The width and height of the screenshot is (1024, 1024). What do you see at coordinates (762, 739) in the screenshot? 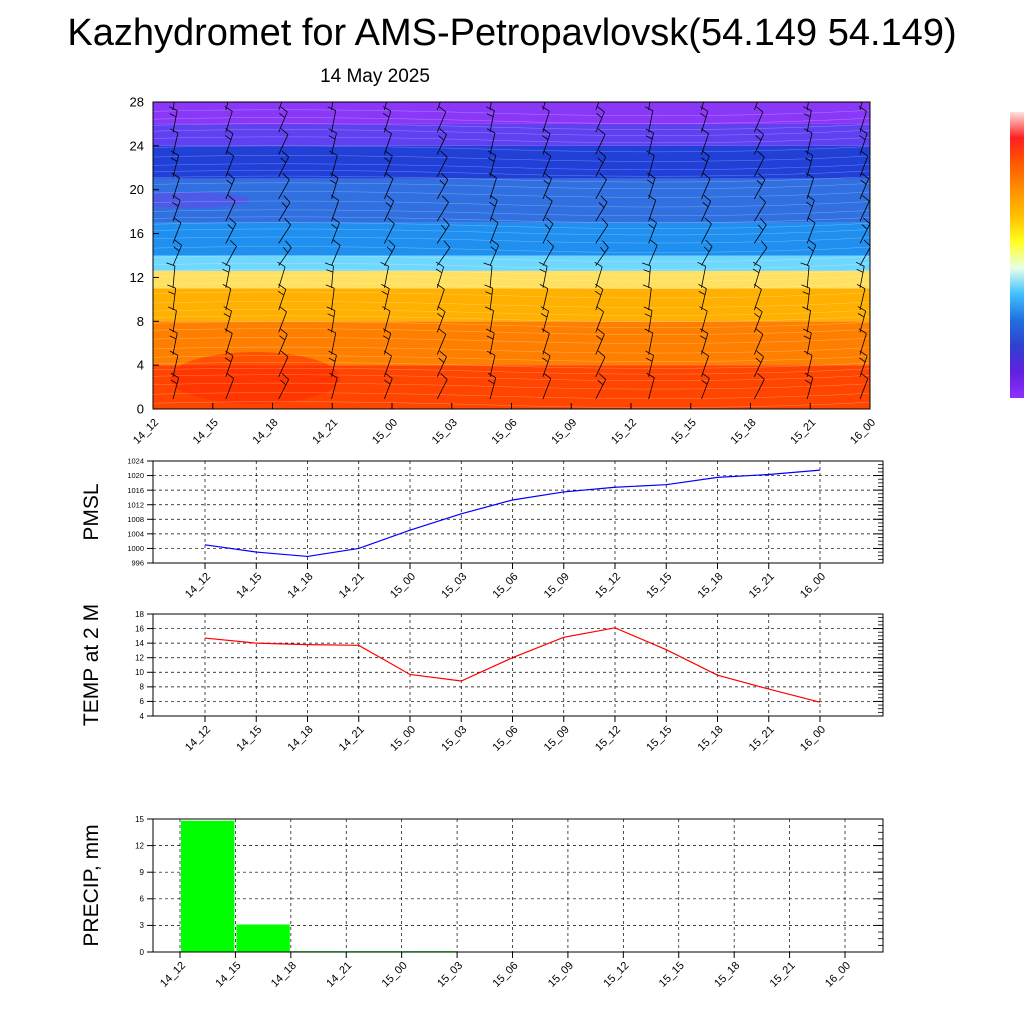
I see `temp-x-tick-label: 15_21` at bounding box center [762, 739].